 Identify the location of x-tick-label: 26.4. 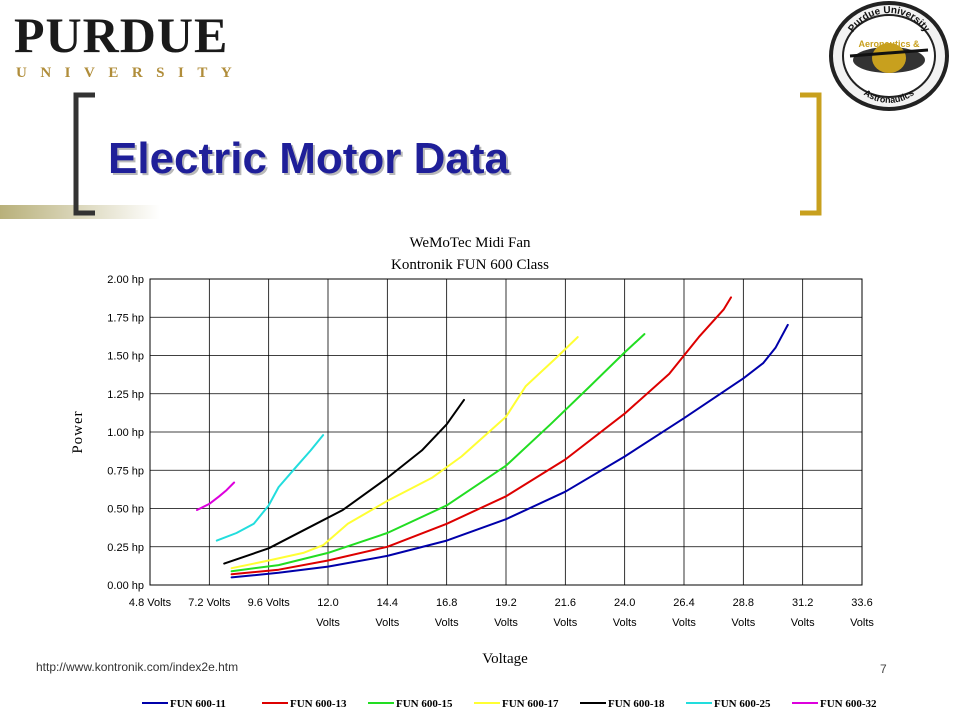
(683, 603).